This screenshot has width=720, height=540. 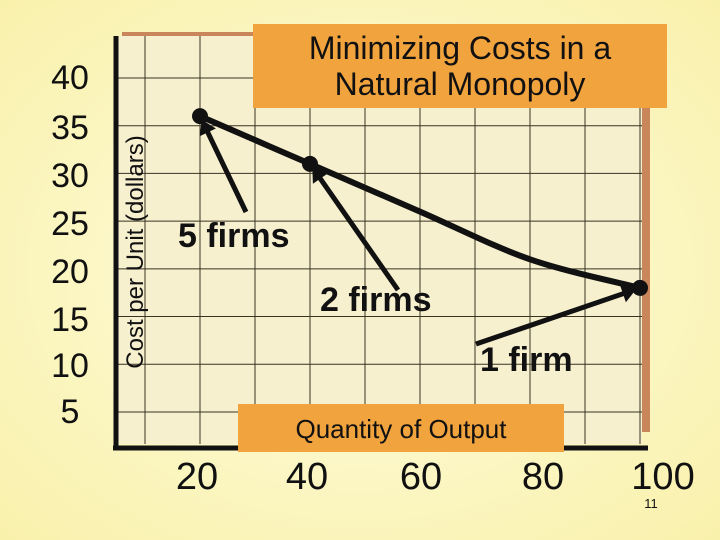 I want to click on y-axis-label: Cost per Unit (dollars), so click(x=135, y=252).